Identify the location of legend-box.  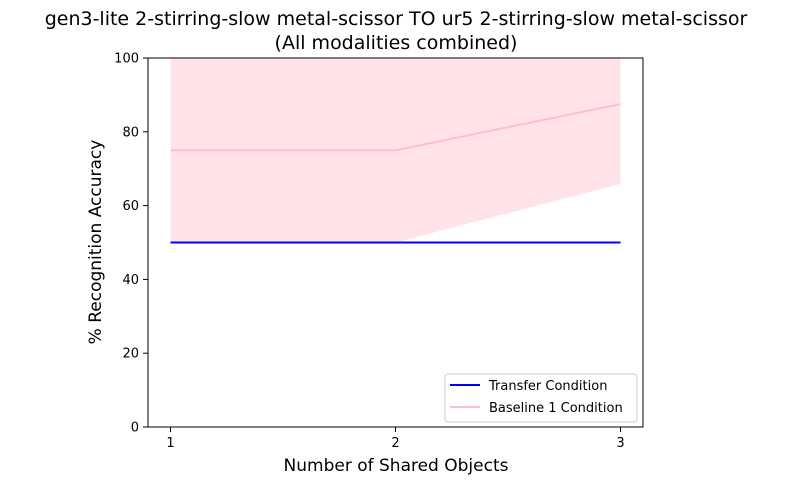
(541, 398).